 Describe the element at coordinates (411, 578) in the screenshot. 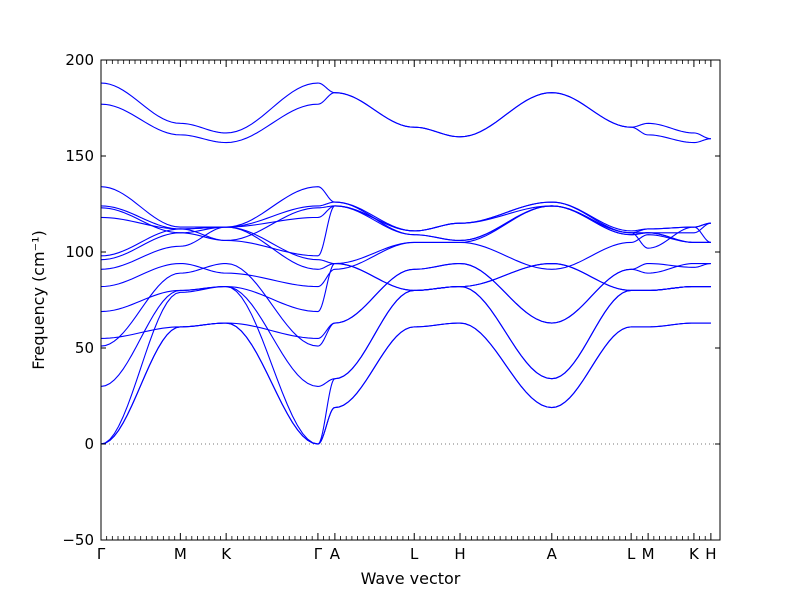

I see `x-axis-label: Wave vector` at that location.